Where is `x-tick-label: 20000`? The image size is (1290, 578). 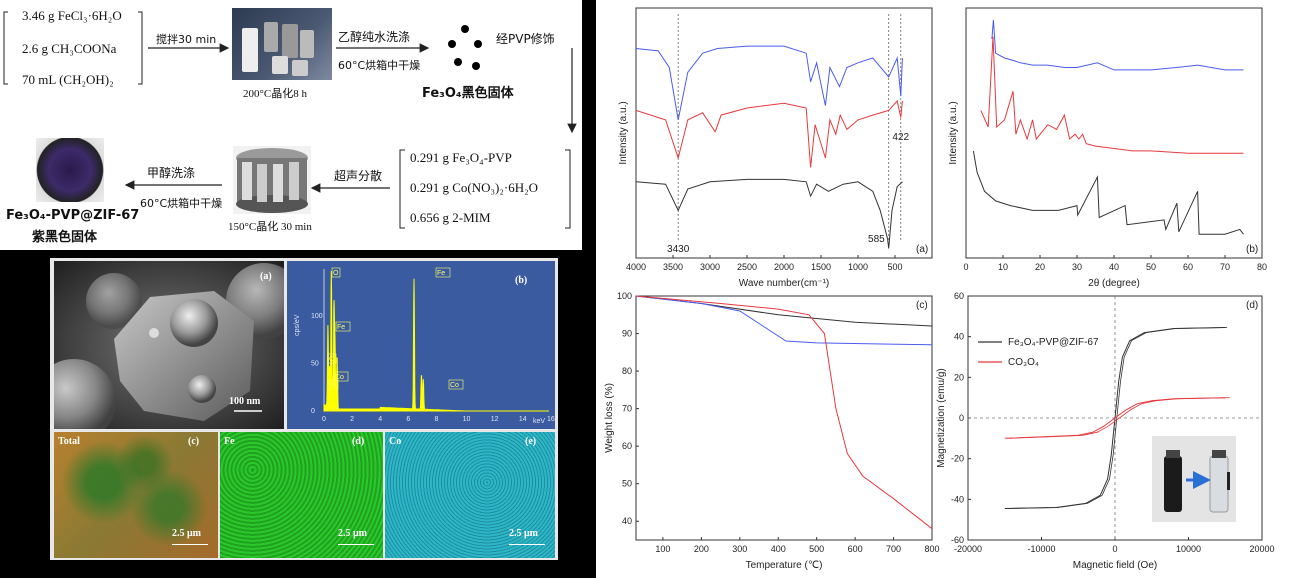 x-tick-label: 20000 is located at coordinates (1261, 549).